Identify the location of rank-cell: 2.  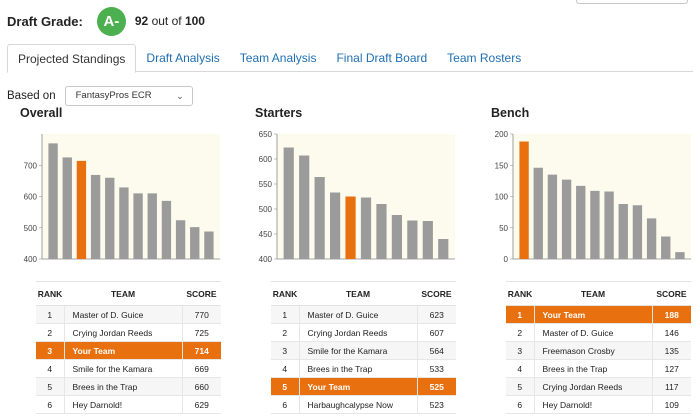
(285, 332).